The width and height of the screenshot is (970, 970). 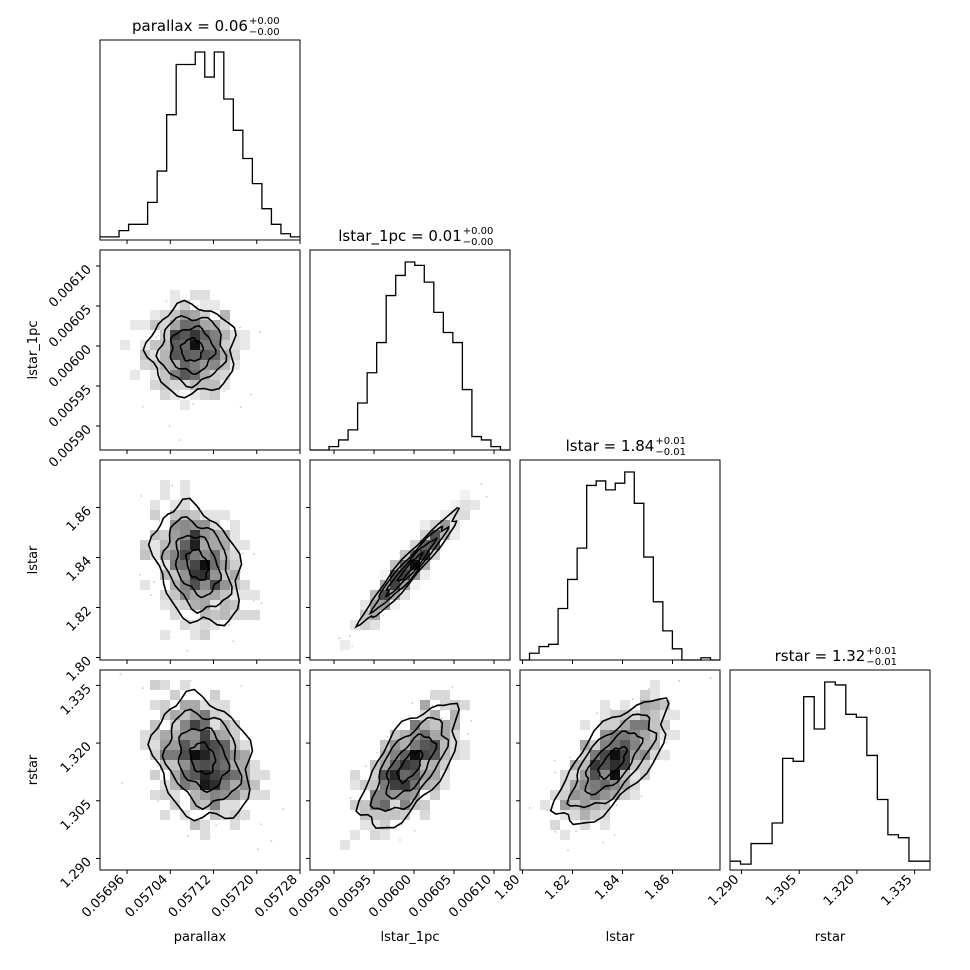 I want to click on y-axis-label-lstar: lstar, so click(x=33, y=559).